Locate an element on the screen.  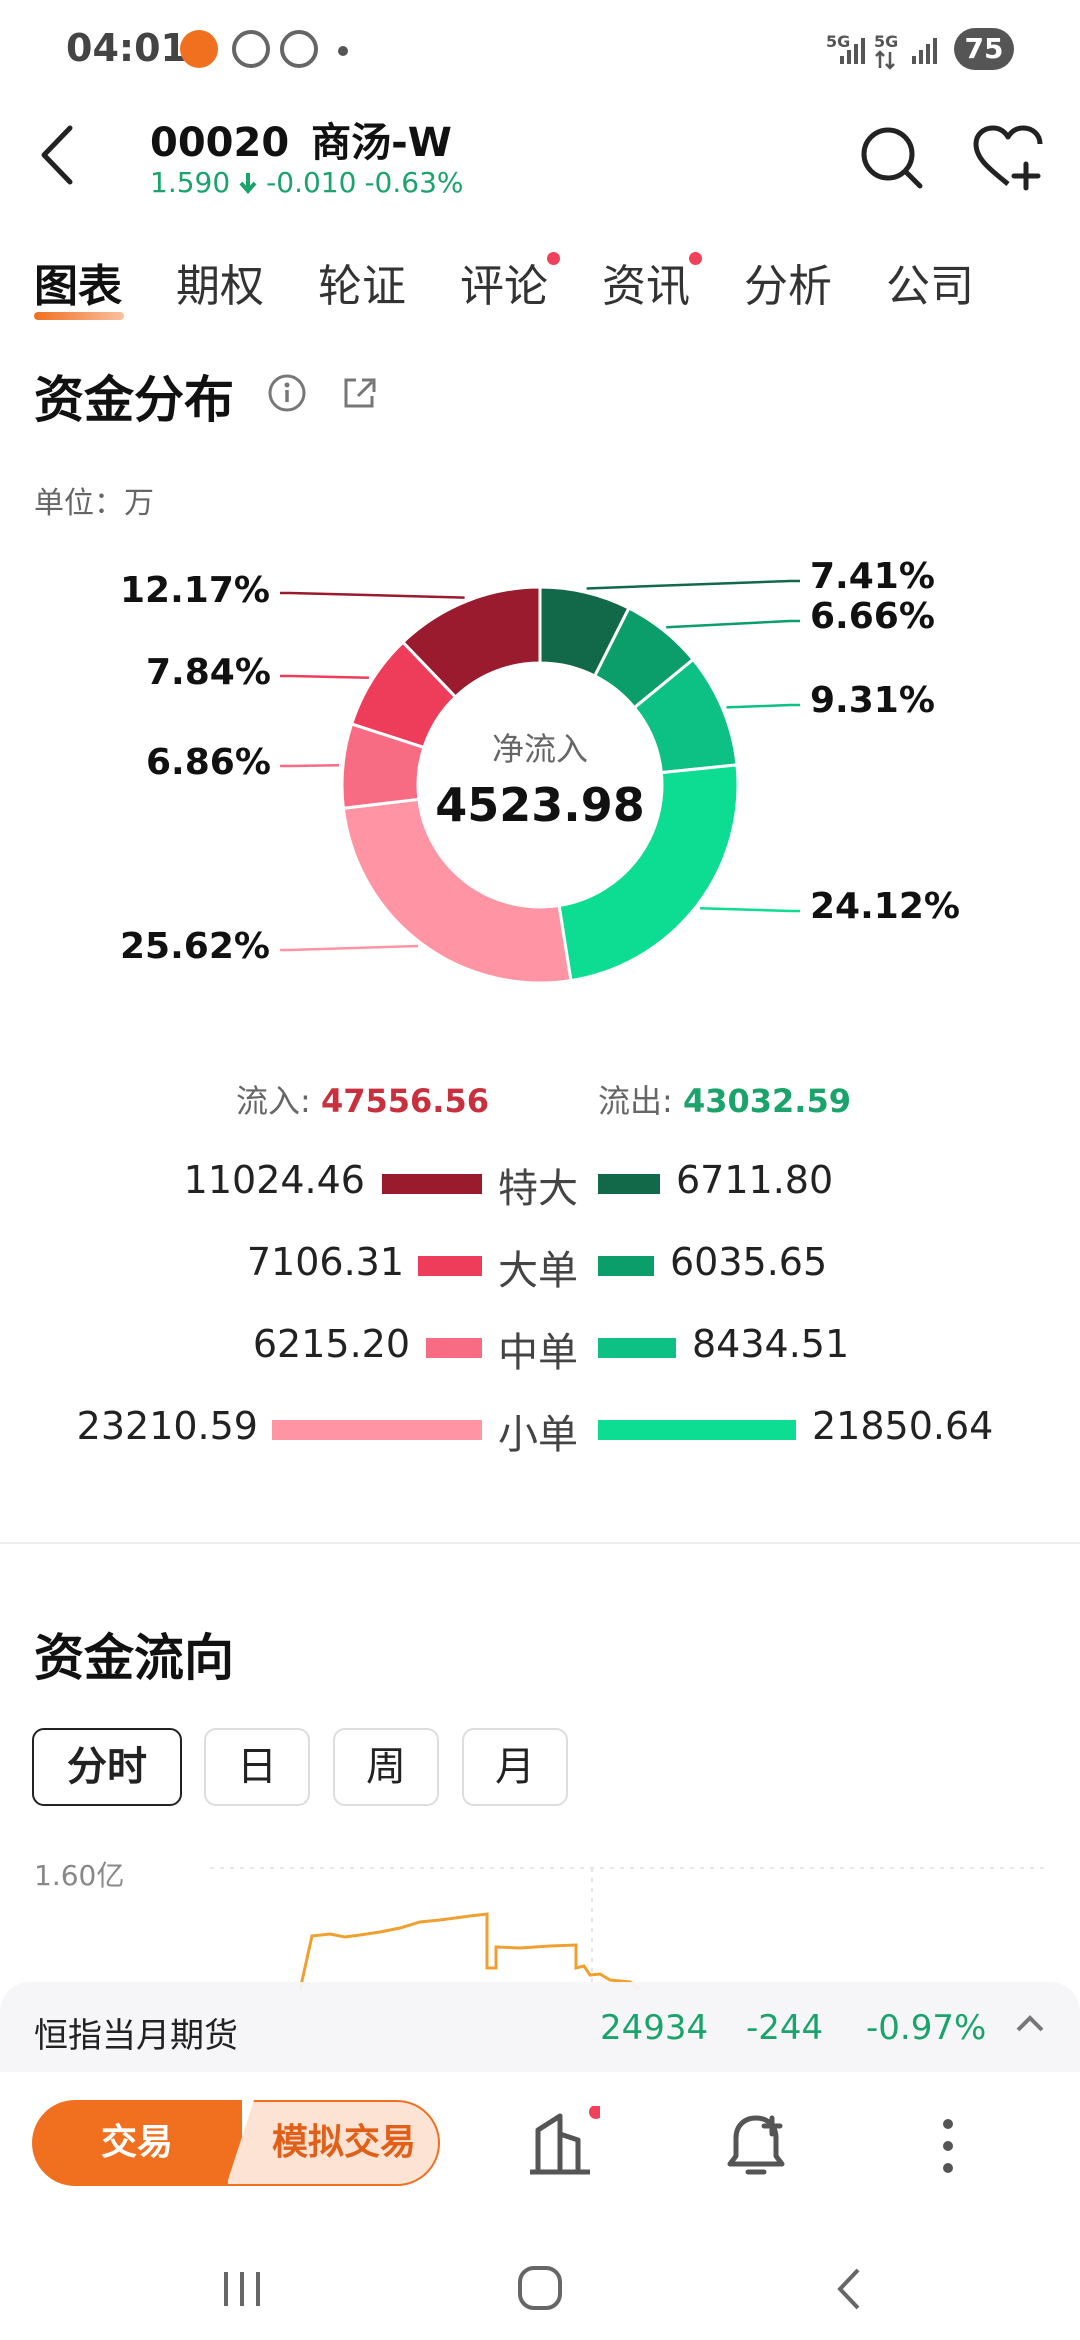
pct-label-inflow-small: 25.62% is located at coordinates (195, 946).